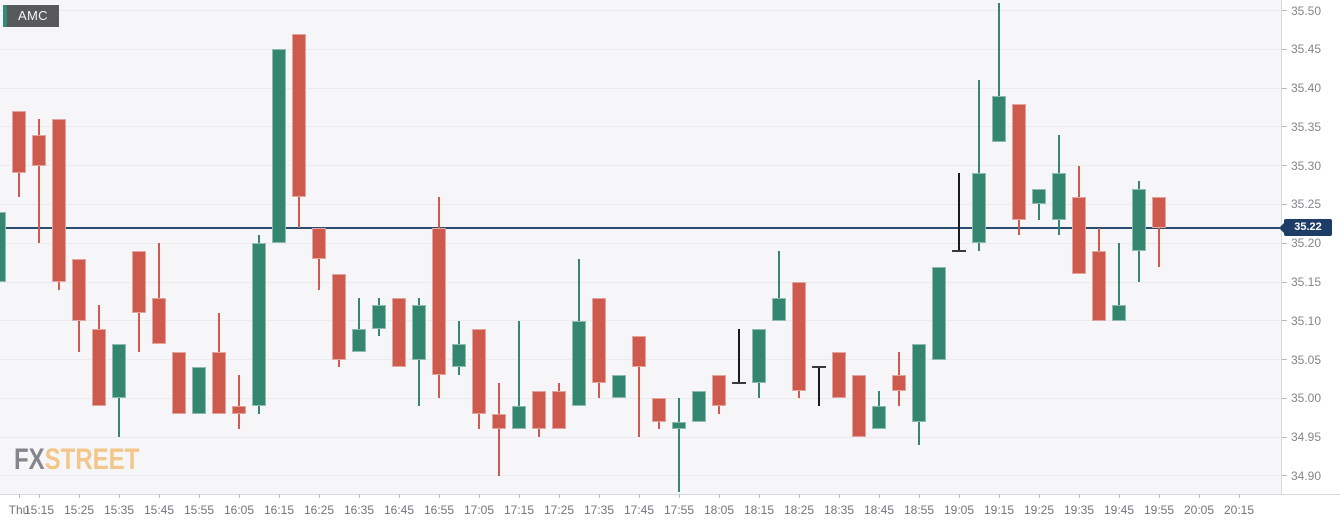  I want to click on watermark-fx: FX, so click(29, 459).